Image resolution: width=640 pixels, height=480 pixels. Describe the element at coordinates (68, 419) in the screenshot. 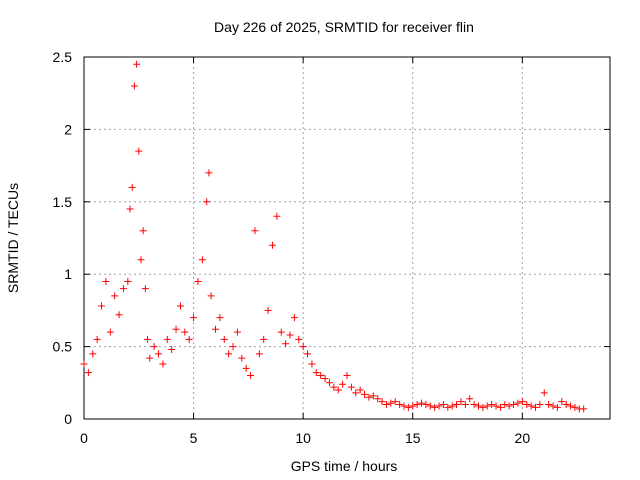

I see `y-tick-label: 0` at that location.